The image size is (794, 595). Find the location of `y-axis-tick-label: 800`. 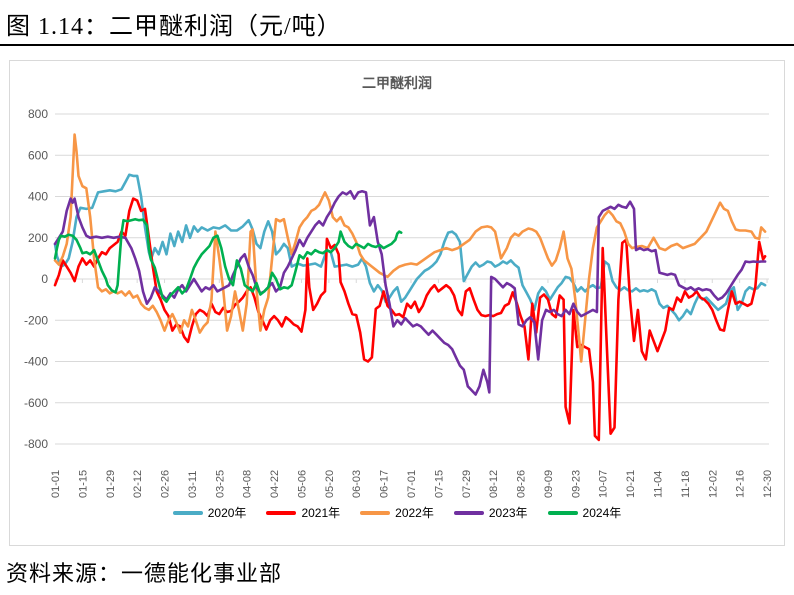

y-axis-tick-label: 800 is located at coordinates (38, 114).